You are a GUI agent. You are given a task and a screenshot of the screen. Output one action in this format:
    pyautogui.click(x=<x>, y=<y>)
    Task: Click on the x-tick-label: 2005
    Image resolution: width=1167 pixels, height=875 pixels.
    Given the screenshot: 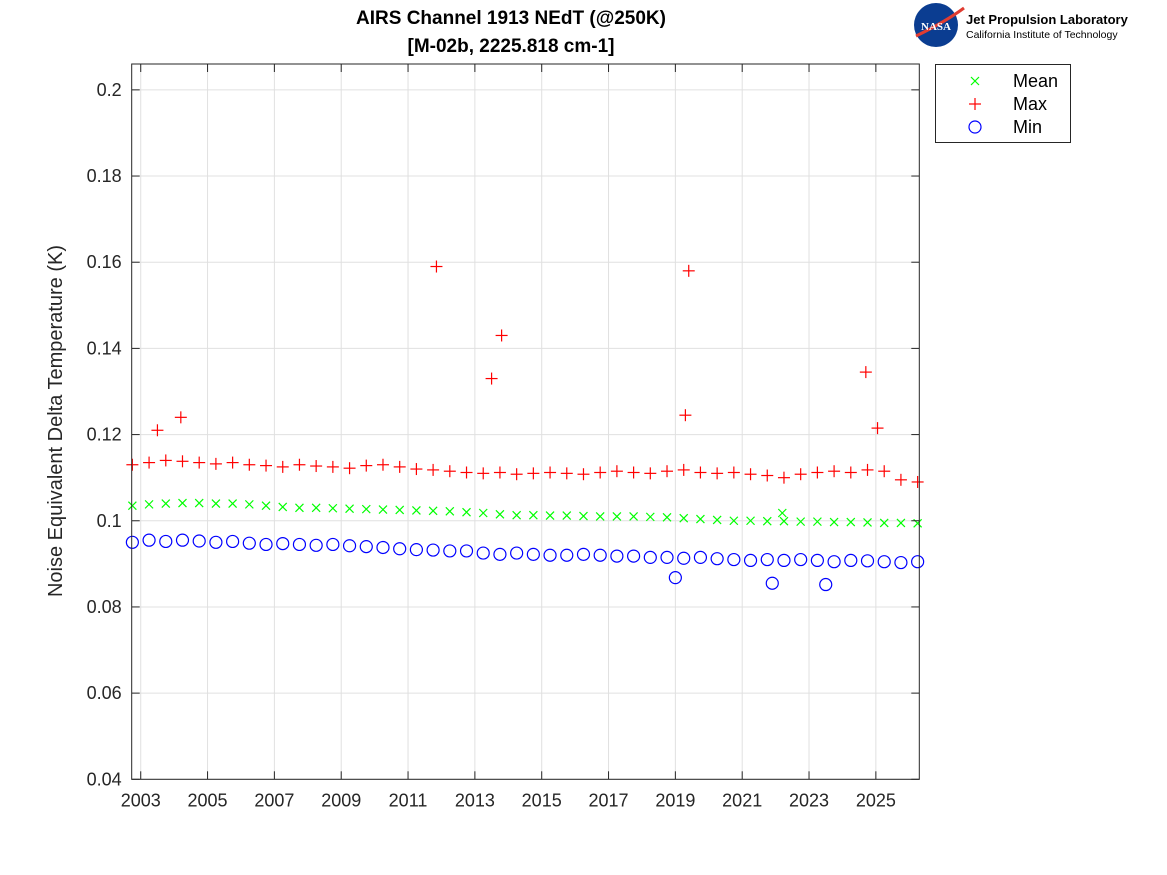 What is the action you would take?
    pyautogui.click(x=208, y=800)
    